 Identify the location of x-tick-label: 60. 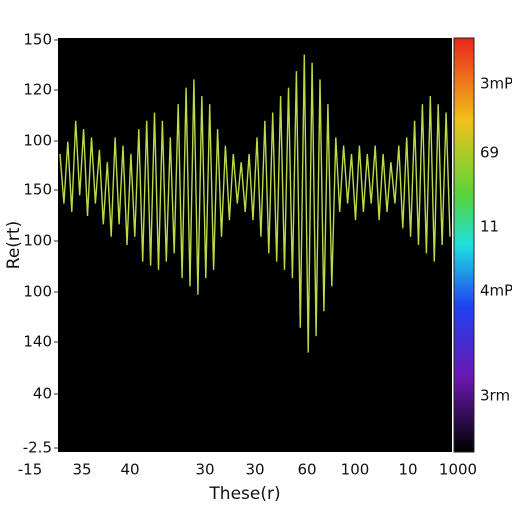
(306, 470).